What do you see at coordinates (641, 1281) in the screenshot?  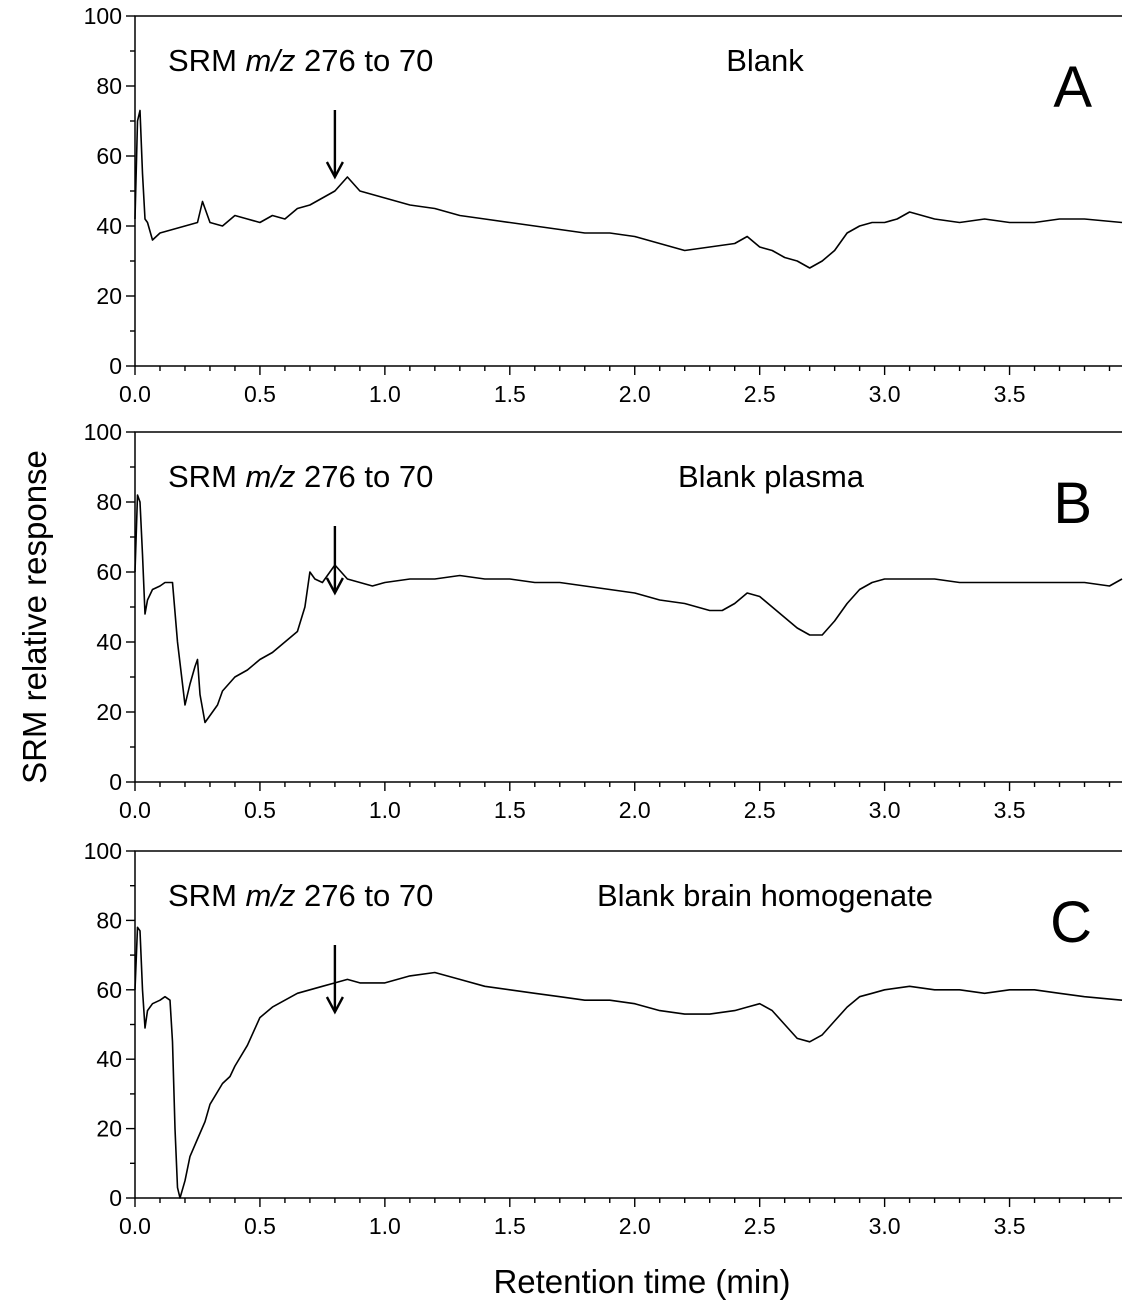 I see `x-axis-title: Retention time (min)` at bounding box center [641, 1281].